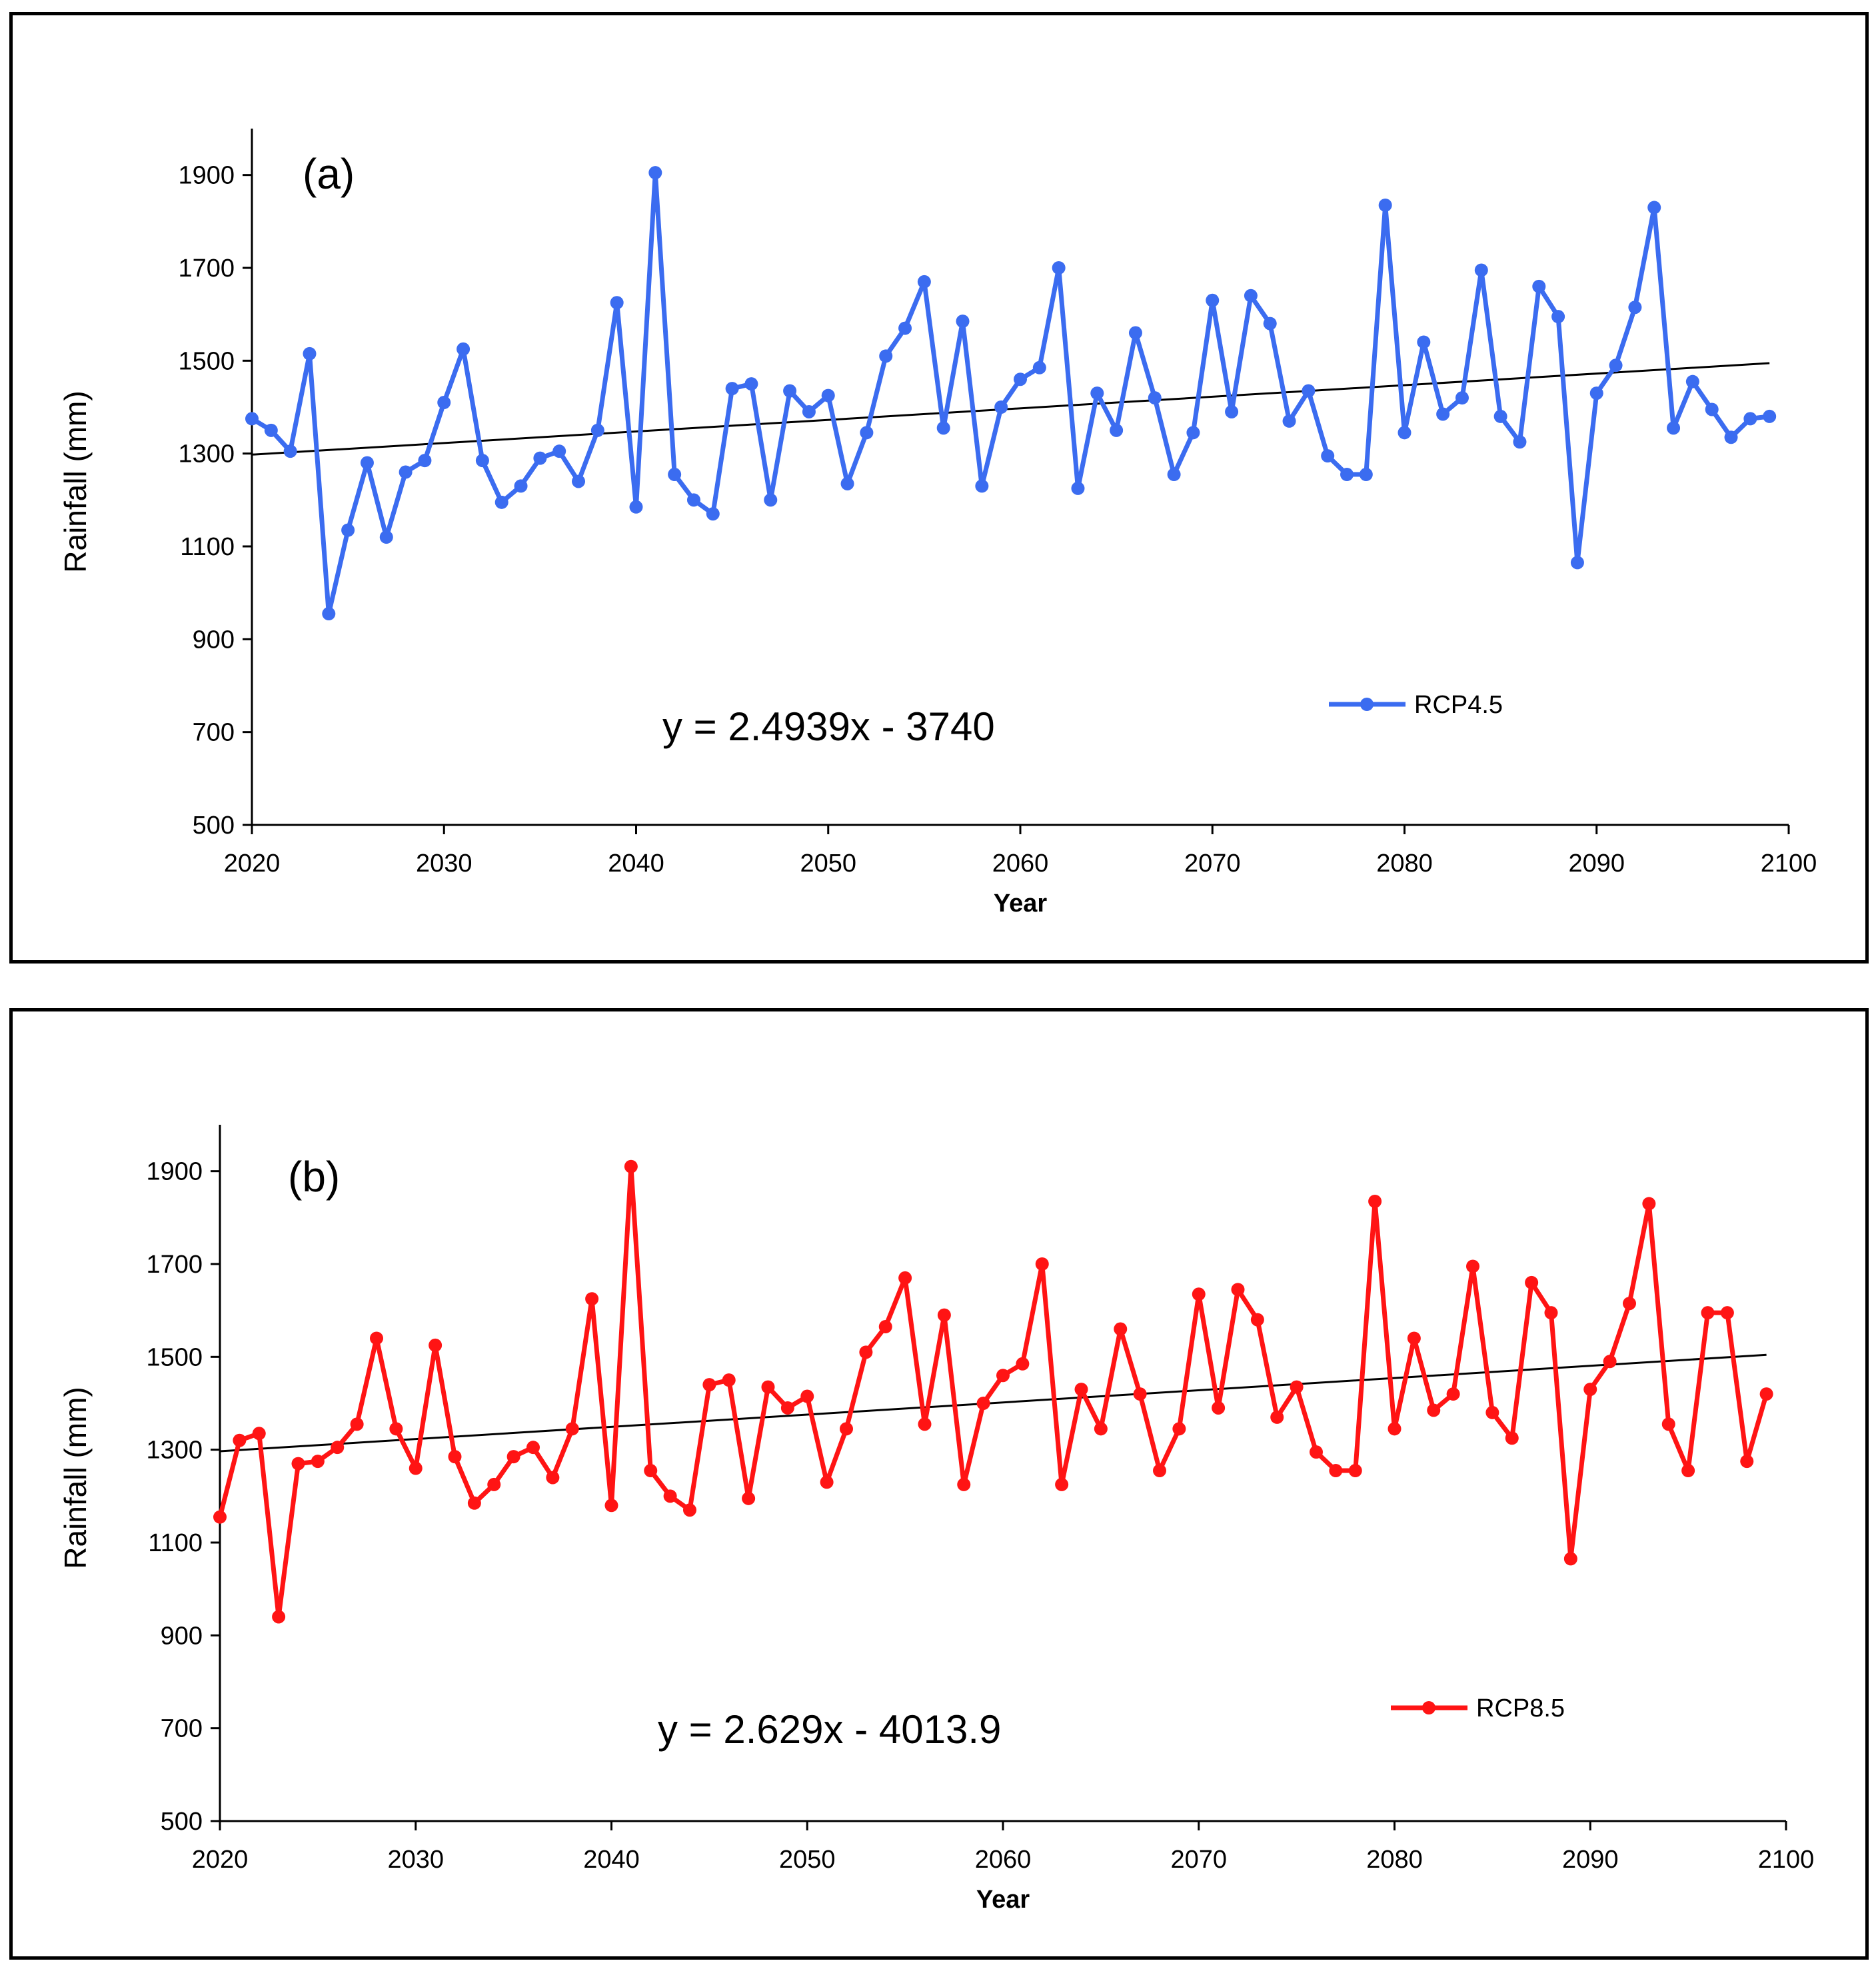 Image resolution: width=1876 pixels, height=1967 pixels. Describe the element at coordinates (1003, 1900) in the screenshot. I see `chart-b-x-axis-title: Year` at that location.